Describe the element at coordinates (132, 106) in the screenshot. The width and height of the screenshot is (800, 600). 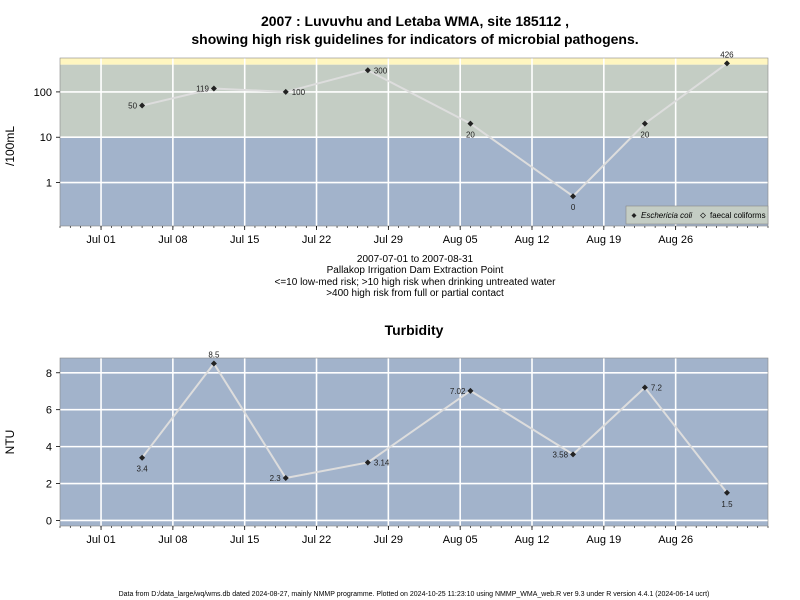
I see `data-label: 50` at that location.